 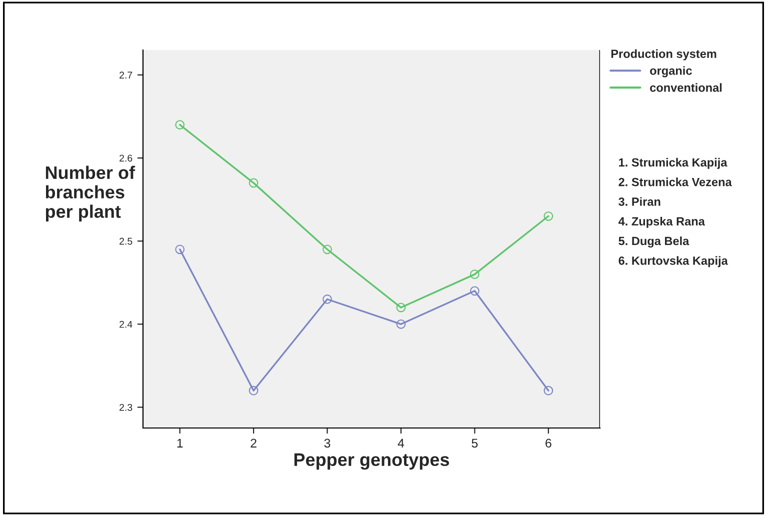 I want to click on legend-label: organic, so click(x=671, y=72).